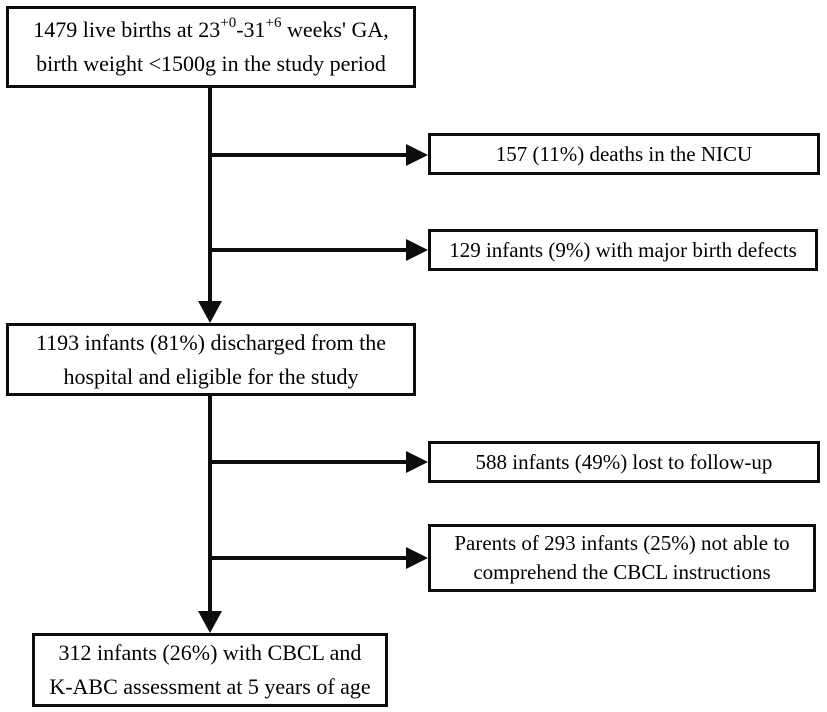 The height and width of the screenshot is (712, 827). Describe the element at coordinates (228, 22) in the screenshot. I see `ga-superscript-low: +0` at that location.